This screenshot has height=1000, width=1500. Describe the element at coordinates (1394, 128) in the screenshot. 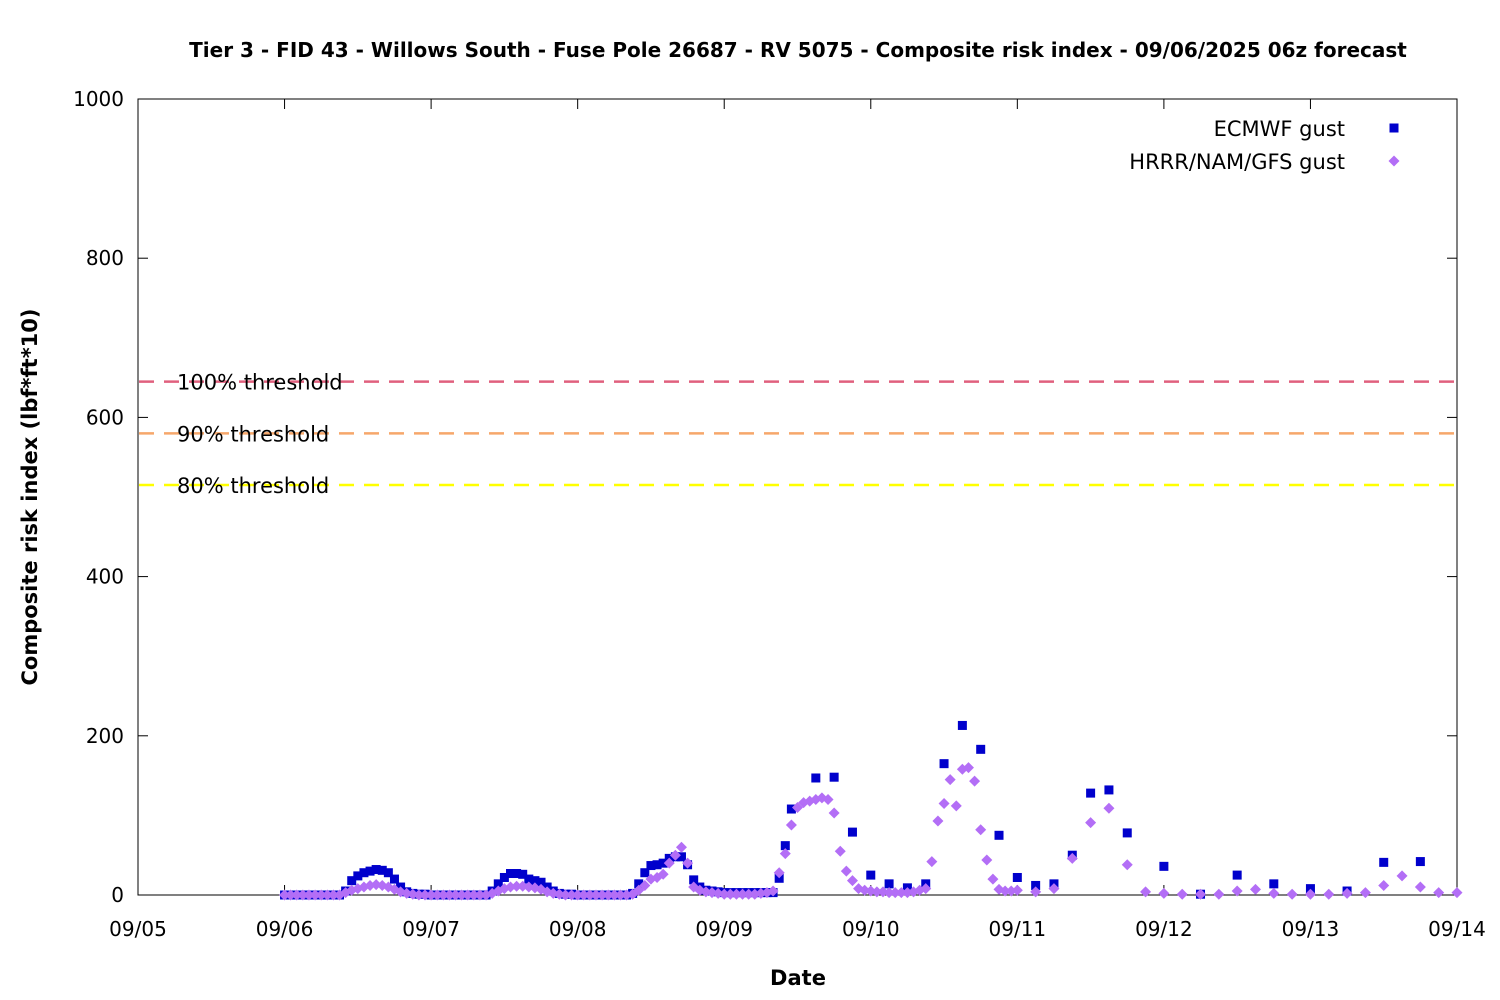

I see `legend-marker` at that location.